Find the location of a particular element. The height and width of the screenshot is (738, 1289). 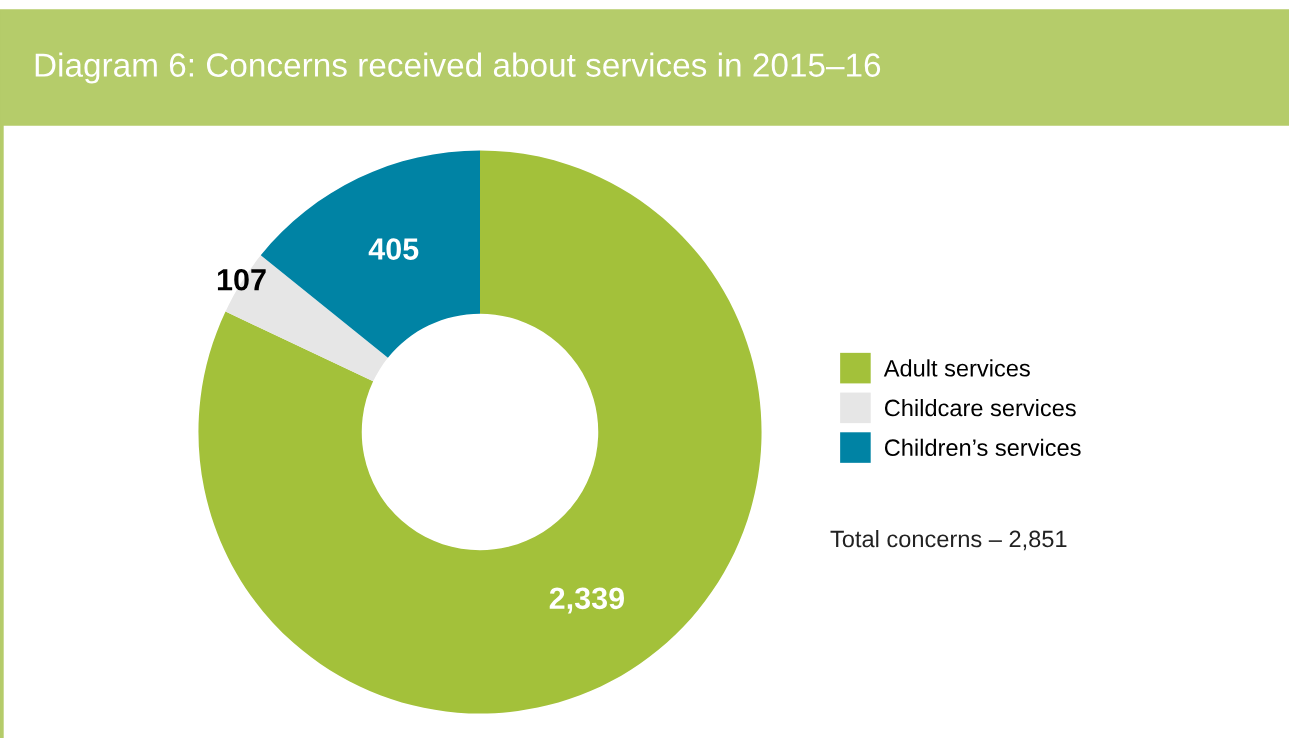

legend-label: Childcare services is located at coordinates (980, 407).